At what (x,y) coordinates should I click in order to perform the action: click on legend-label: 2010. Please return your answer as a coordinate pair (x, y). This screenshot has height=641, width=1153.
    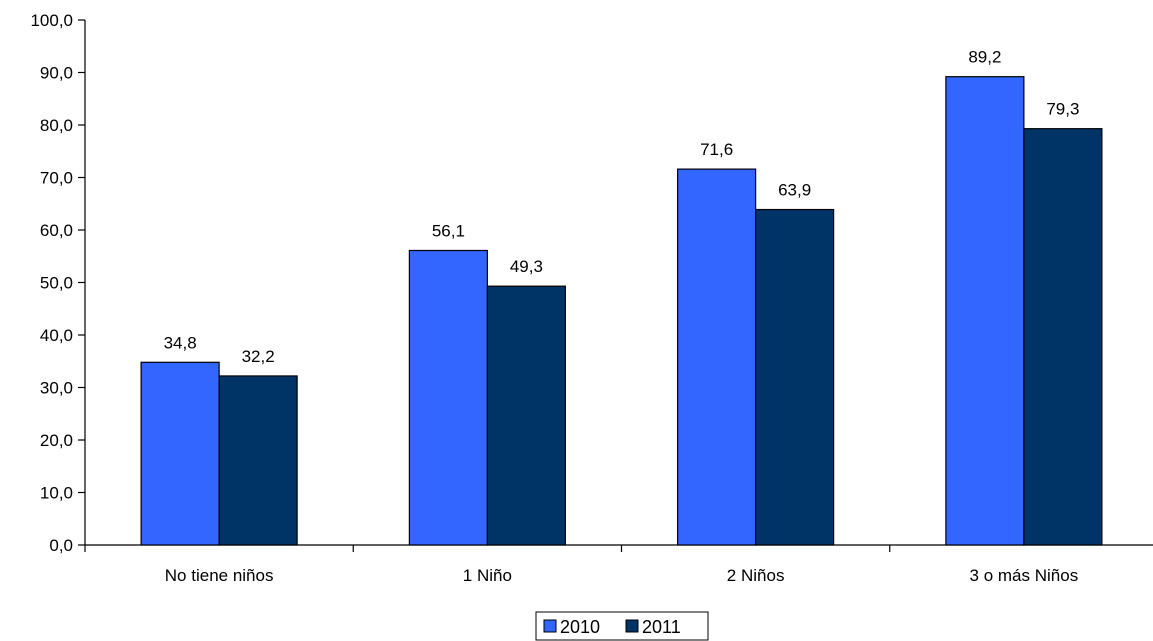
    Looking at the image, I should click on (580, 627).